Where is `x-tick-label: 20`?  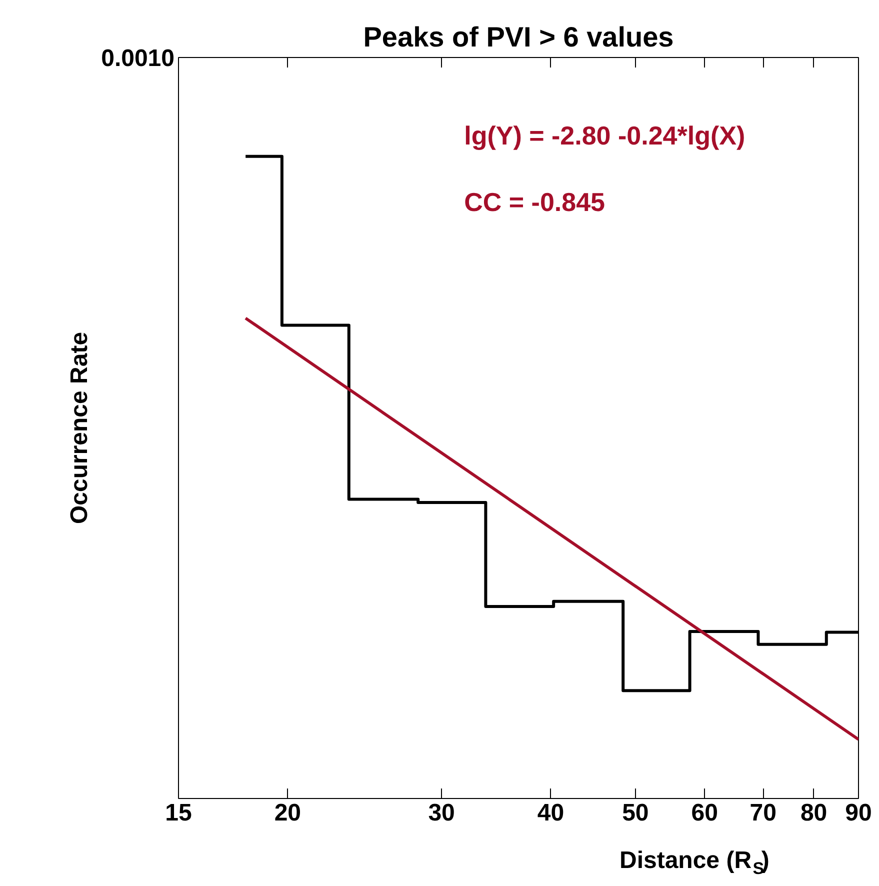 x-tick-label: 20 is located at coordinates (288, 813).